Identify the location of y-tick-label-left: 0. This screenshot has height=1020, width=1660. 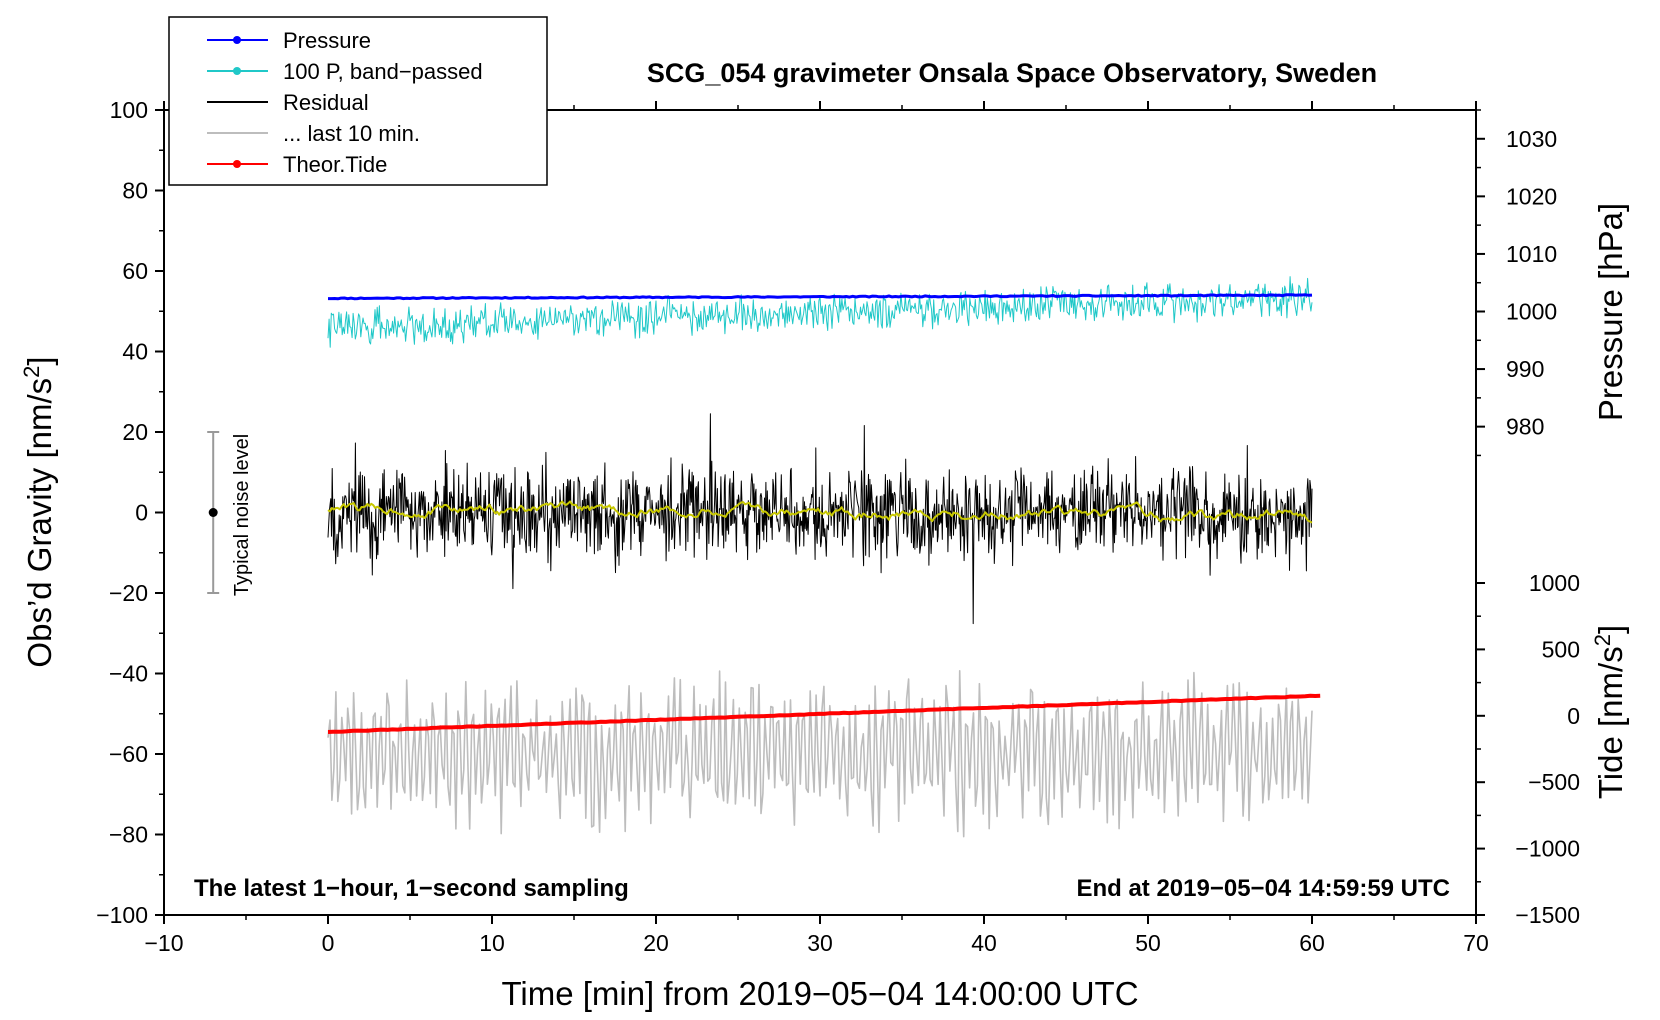
(141, 513).